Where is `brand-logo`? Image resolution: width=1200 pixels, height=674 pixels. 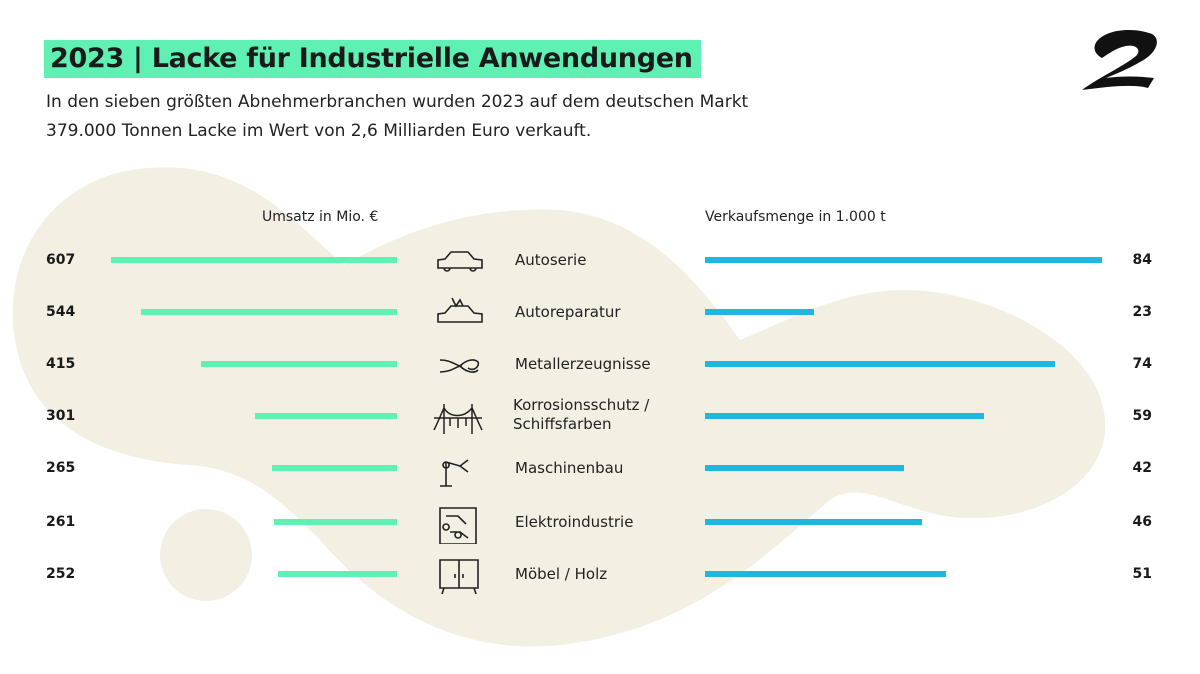
brand-logo is located at coordinates (1119, 60).